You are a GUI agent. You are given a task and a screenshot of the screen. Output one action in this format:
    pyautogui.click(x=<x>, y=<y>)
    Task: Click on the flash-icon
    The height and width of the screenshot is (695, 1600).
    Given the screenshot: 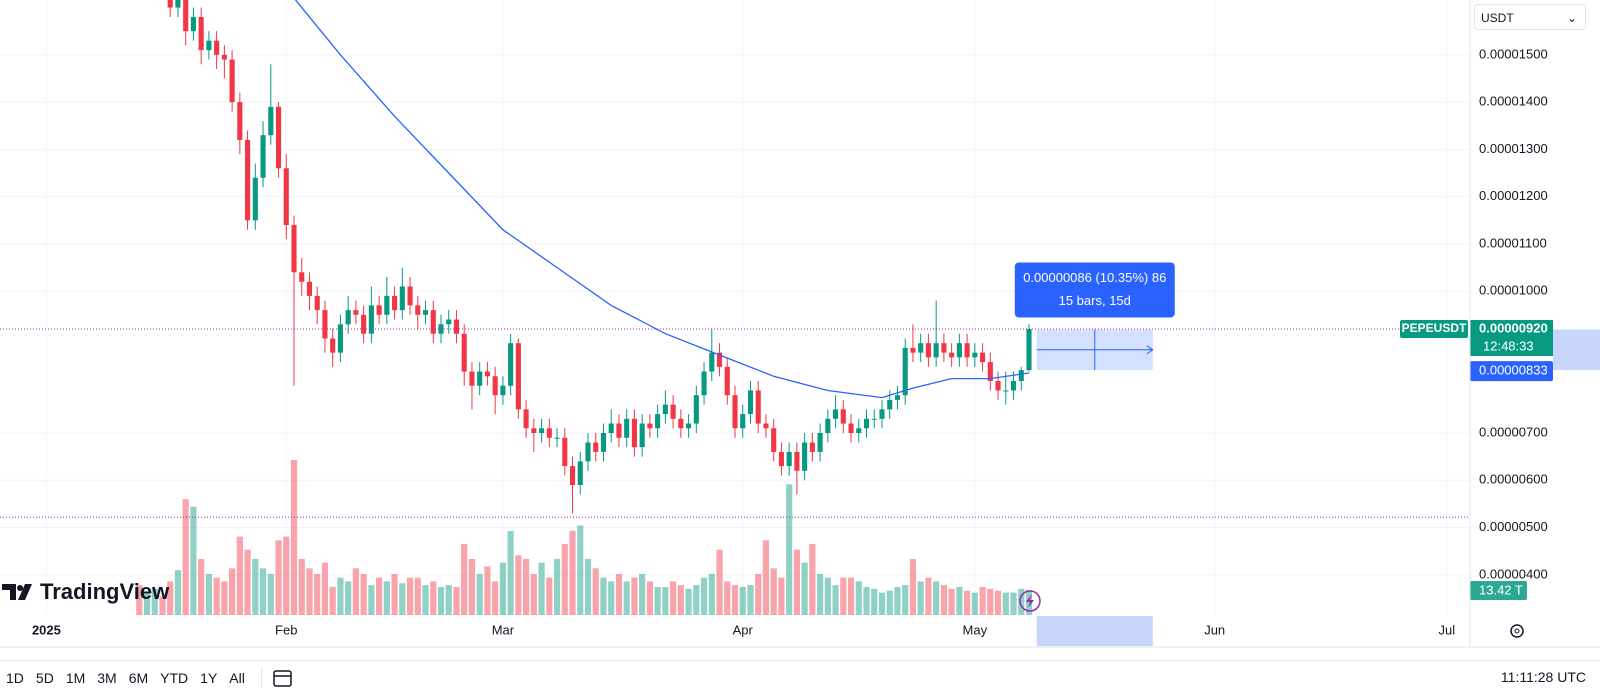 What is the action you would take?
    pyautogui.click(x=1030, y=601)
    